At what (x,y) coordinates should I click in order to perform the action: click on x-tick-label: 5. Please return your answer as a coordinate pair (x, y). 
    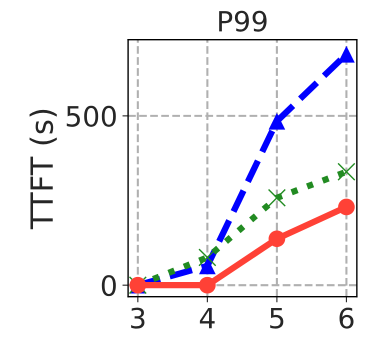
    Looking at the image, I should click on (277, 318).